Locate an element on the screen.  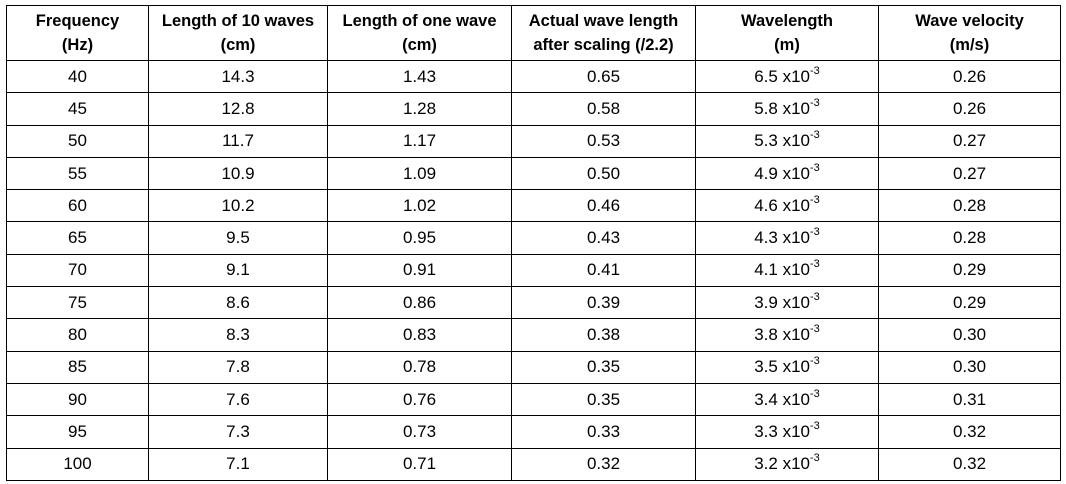
table-cell: 7.1 is located at coordinates (238, 464).